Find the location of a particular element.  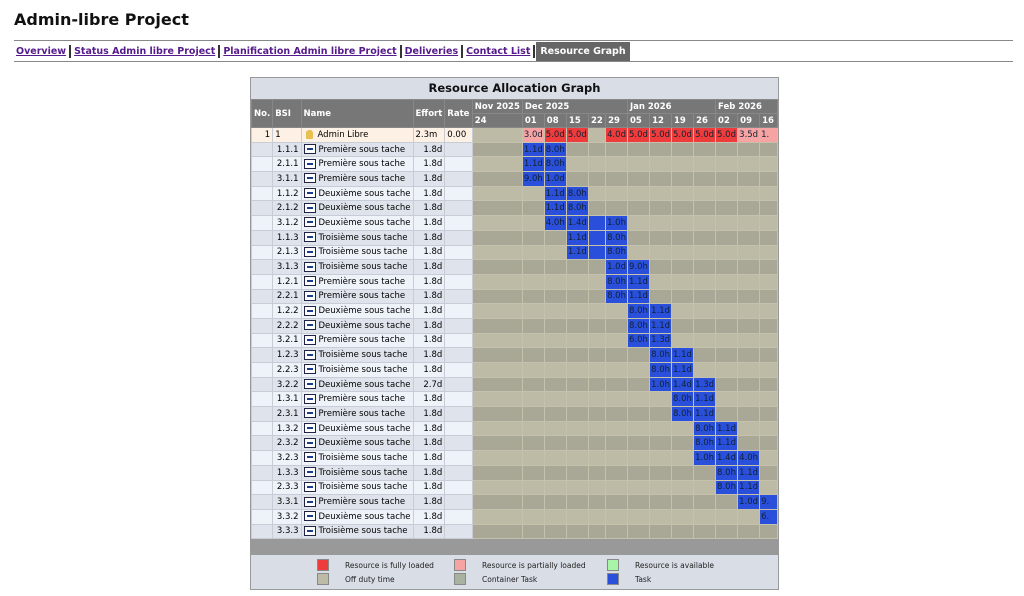

task-row: 1.2.3 Troisième sous tache 1.8d 8.0h 1.1d is located at coordinates (514, 355).